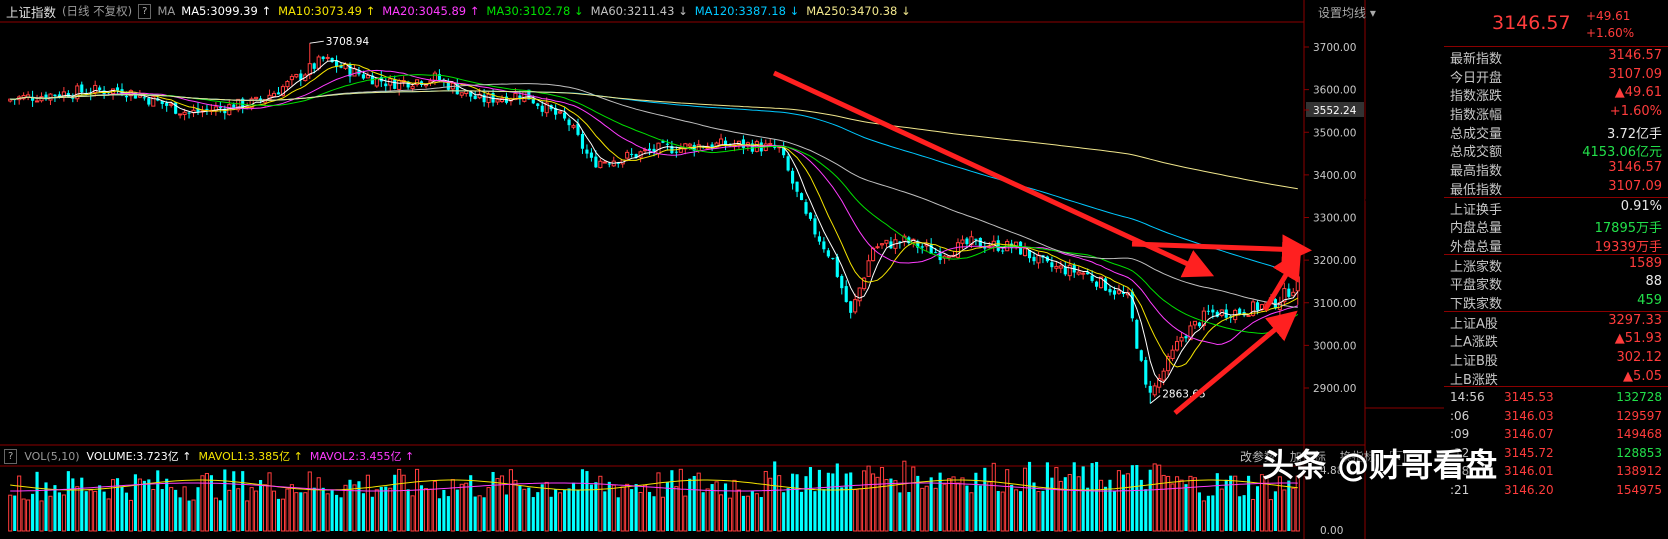 This screenshot has height=539, width=1668. Describe the element at coordinates (1642, 376) in the screenshot. I see `abshare-value: ▲5.05` at that location.